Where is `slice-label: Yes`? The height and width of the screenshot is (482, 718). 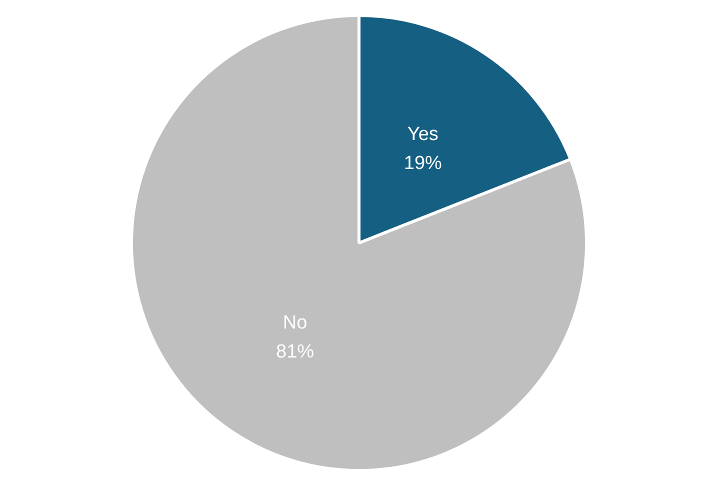
slice-label: Yes is located at coordinates (422, 135).